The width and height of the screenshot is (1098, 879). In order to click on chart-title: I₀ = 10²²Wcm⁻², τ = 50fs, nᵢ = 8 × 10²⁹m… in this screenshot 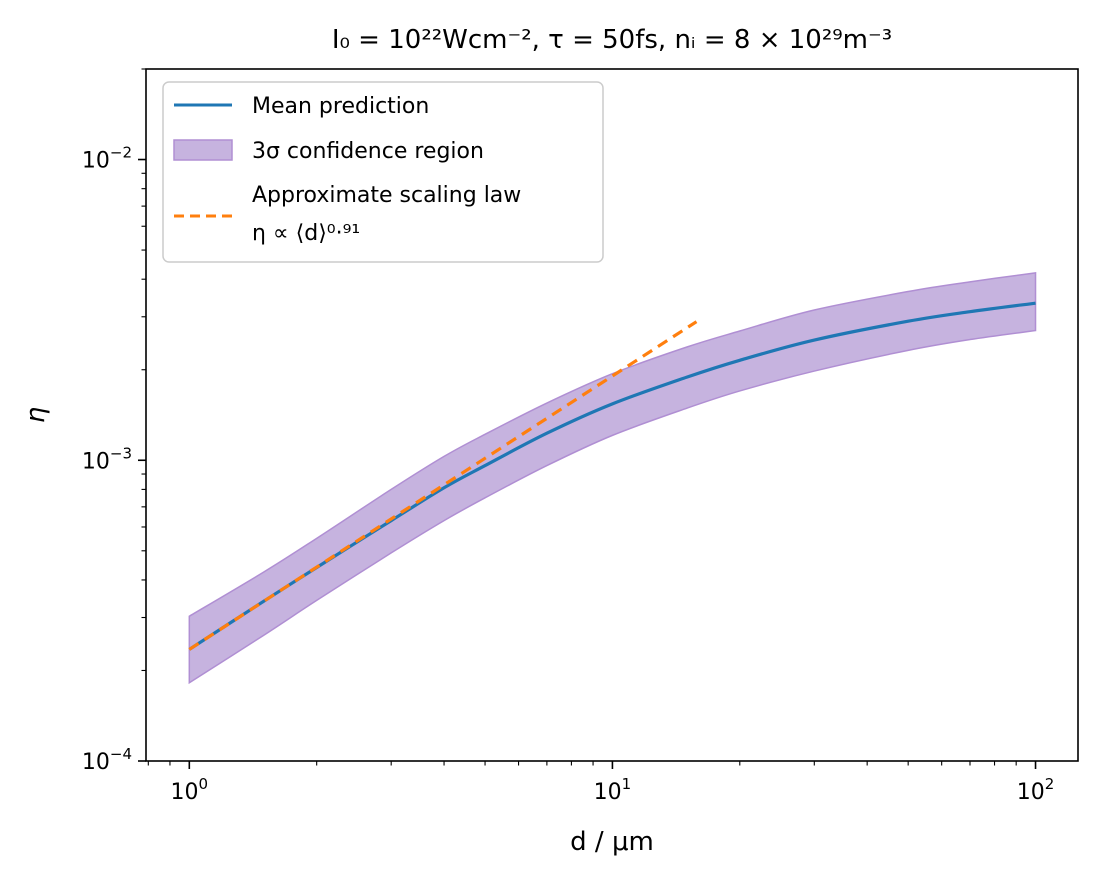, I will do `click(612, 40)`.